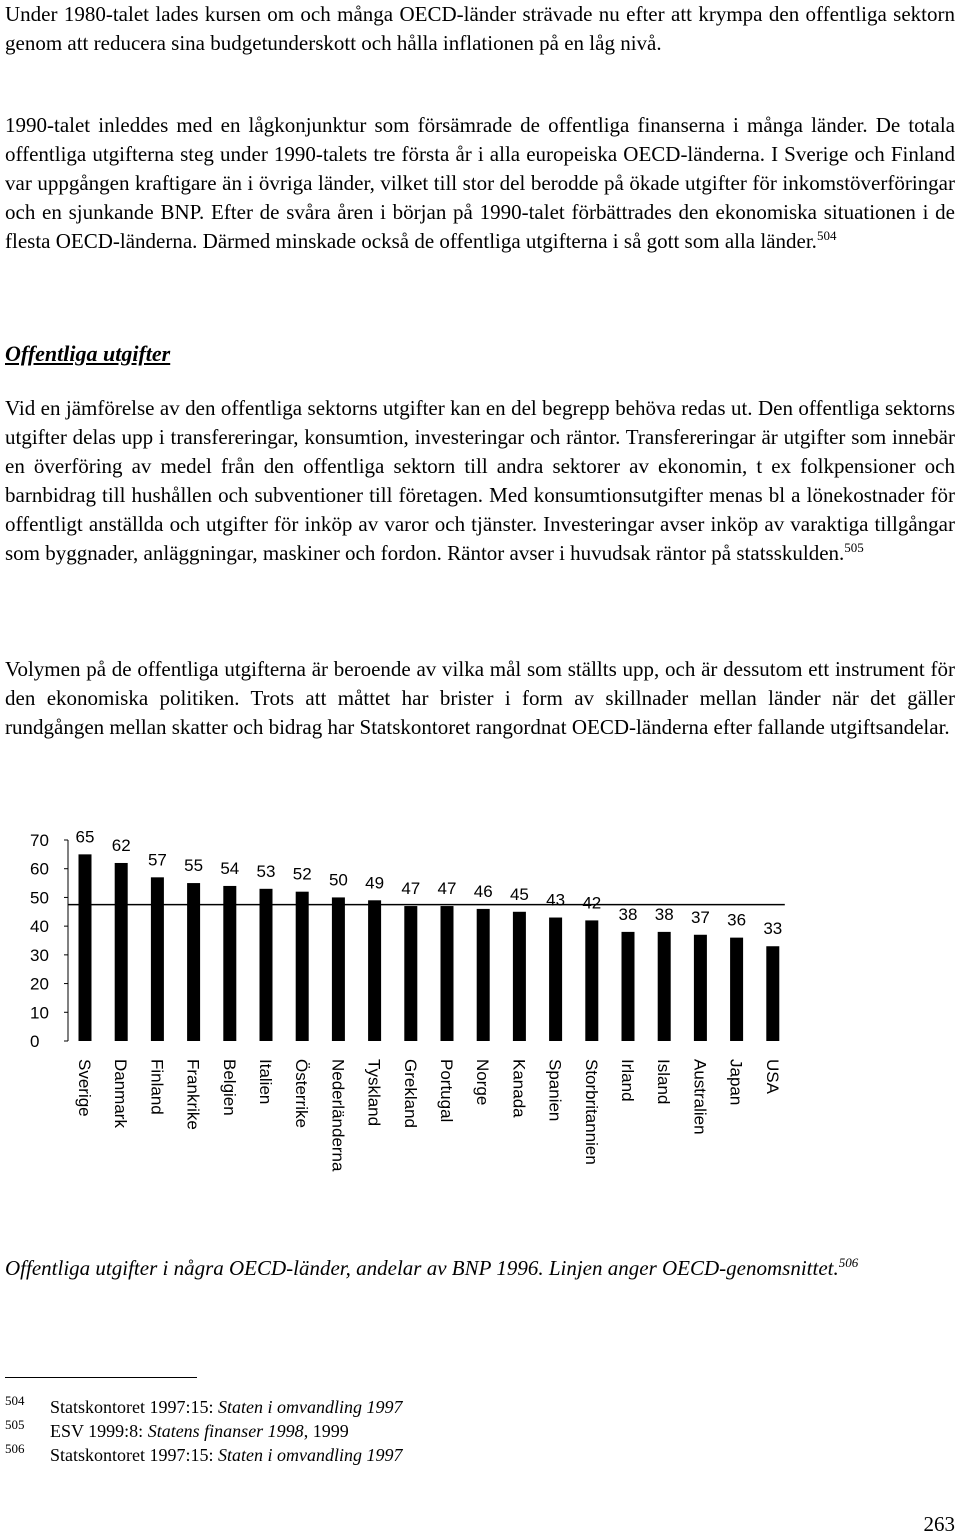 The width and height of the screenshot is (960, 1537). I want to click on category-label: Frankrike, so click(193, 1094).